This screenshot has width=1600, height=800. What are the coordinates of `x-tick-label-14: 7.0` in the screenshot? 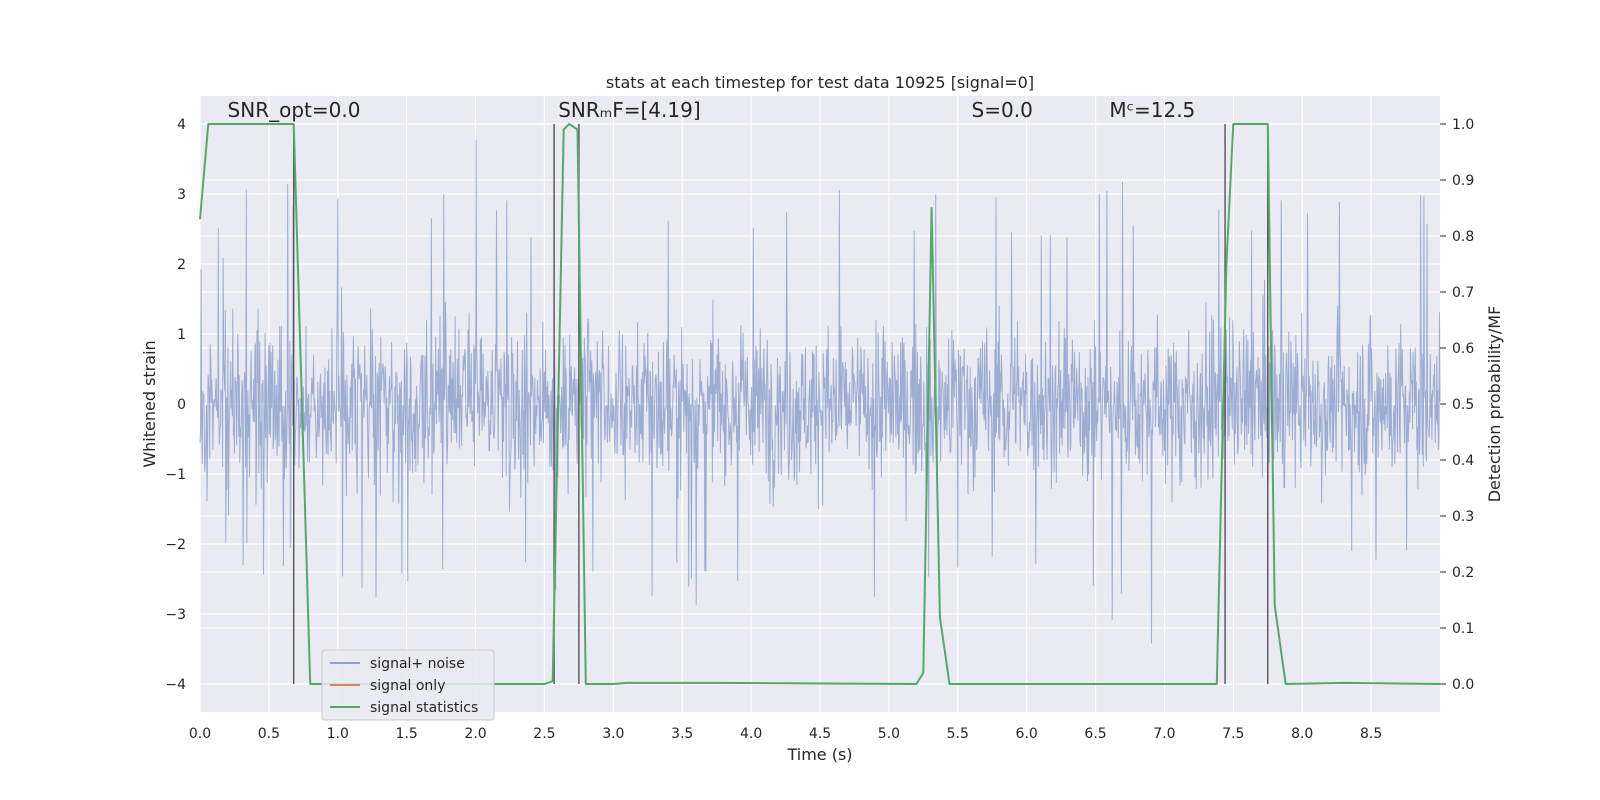 It's located at (1164, 734).